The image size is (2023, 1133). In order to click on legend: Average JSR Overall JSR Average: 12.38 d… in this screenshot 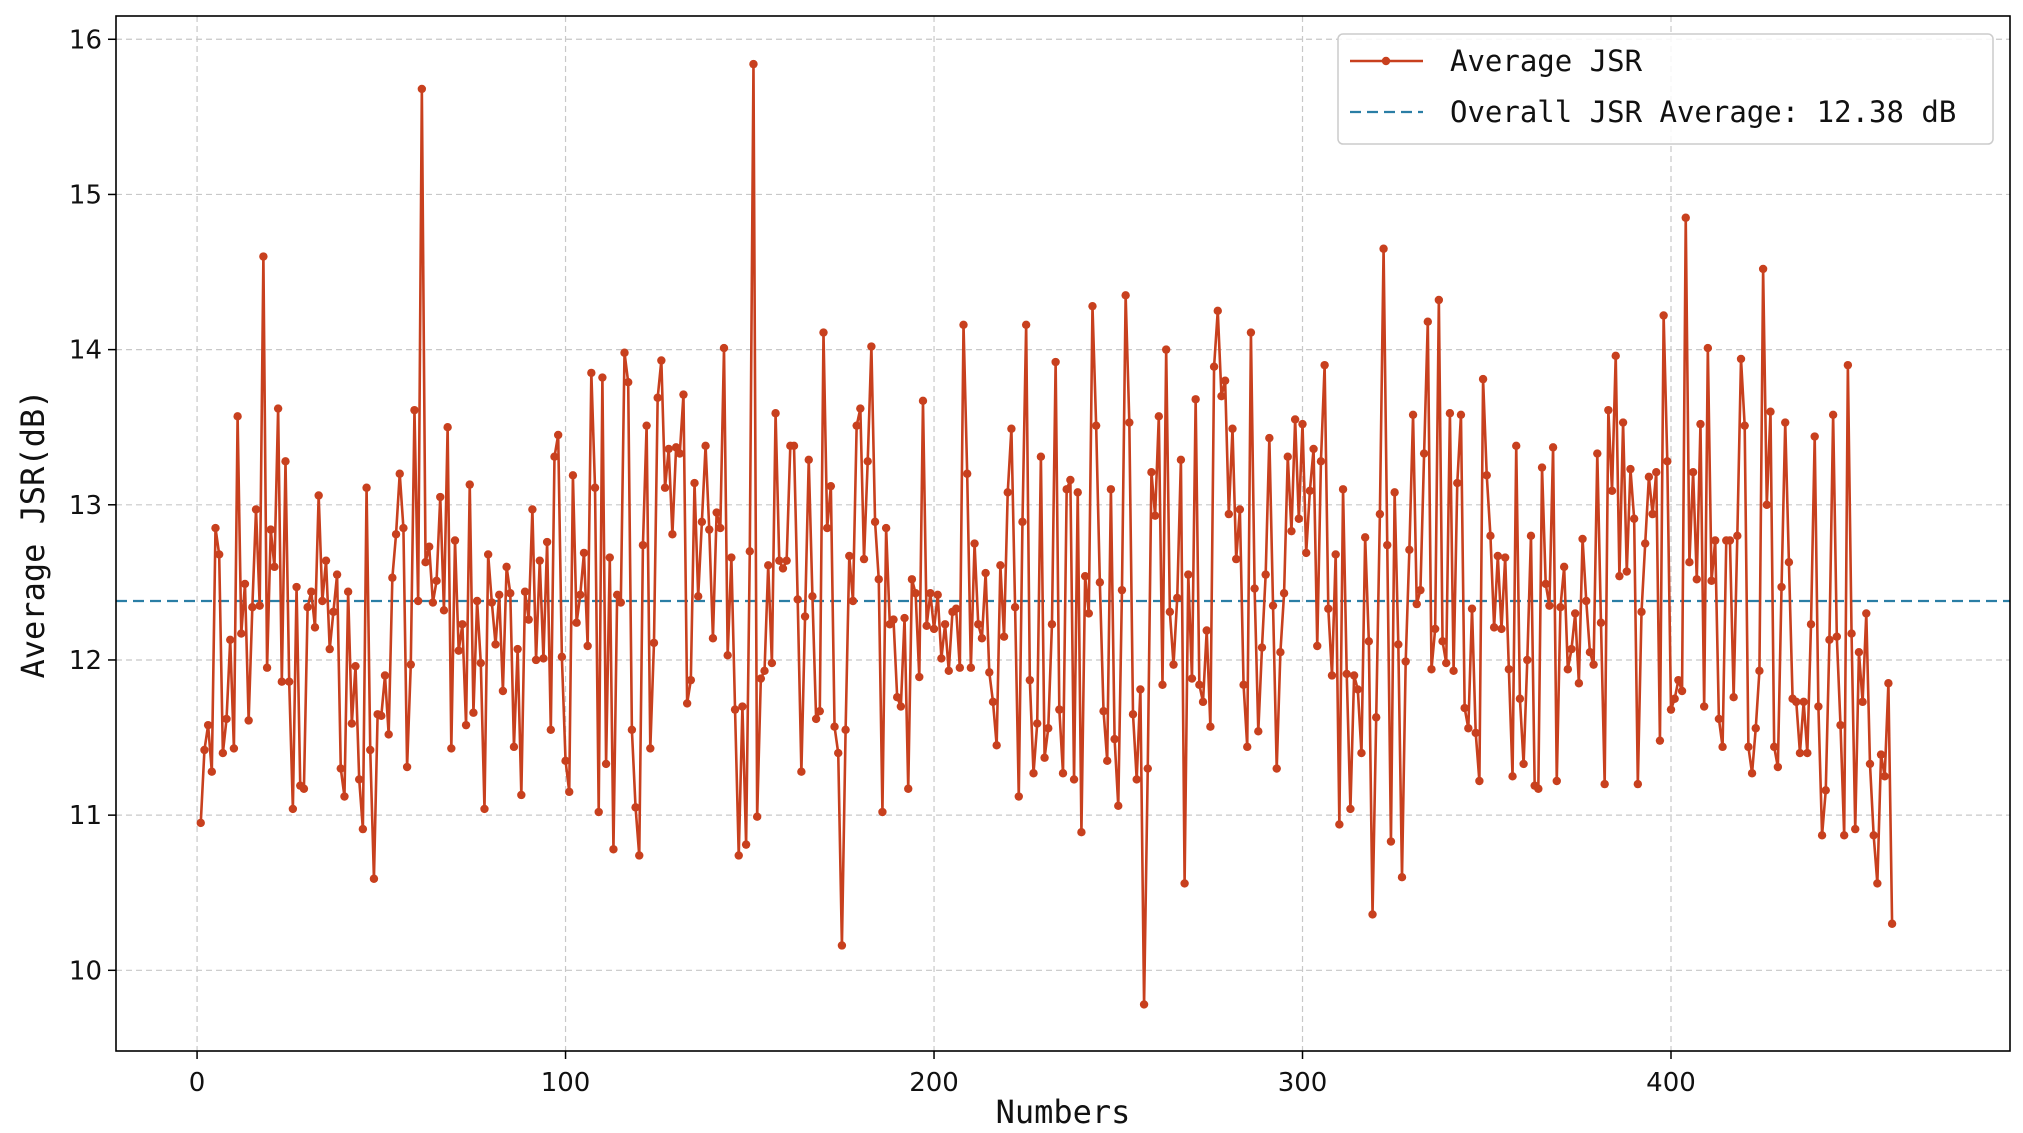, I will do `click(1665, 89)`.